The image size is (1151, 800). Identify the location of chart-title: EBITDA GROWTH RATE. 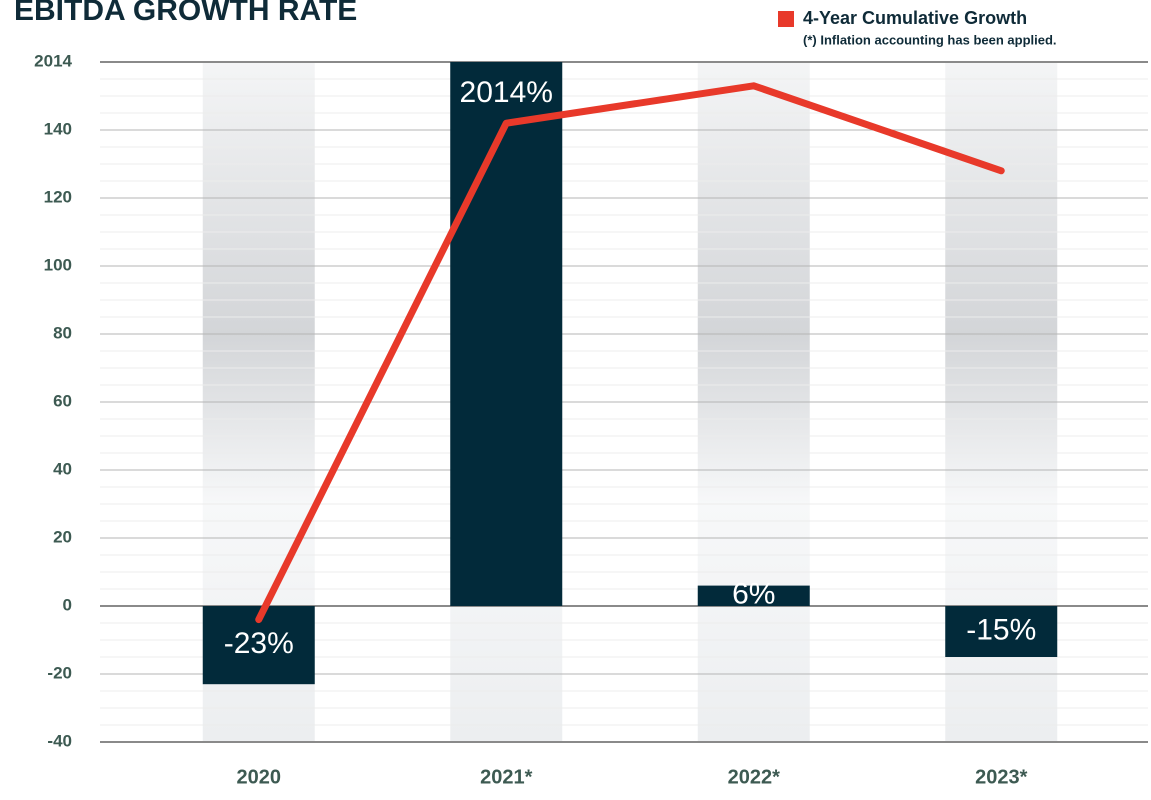
(185, 13).